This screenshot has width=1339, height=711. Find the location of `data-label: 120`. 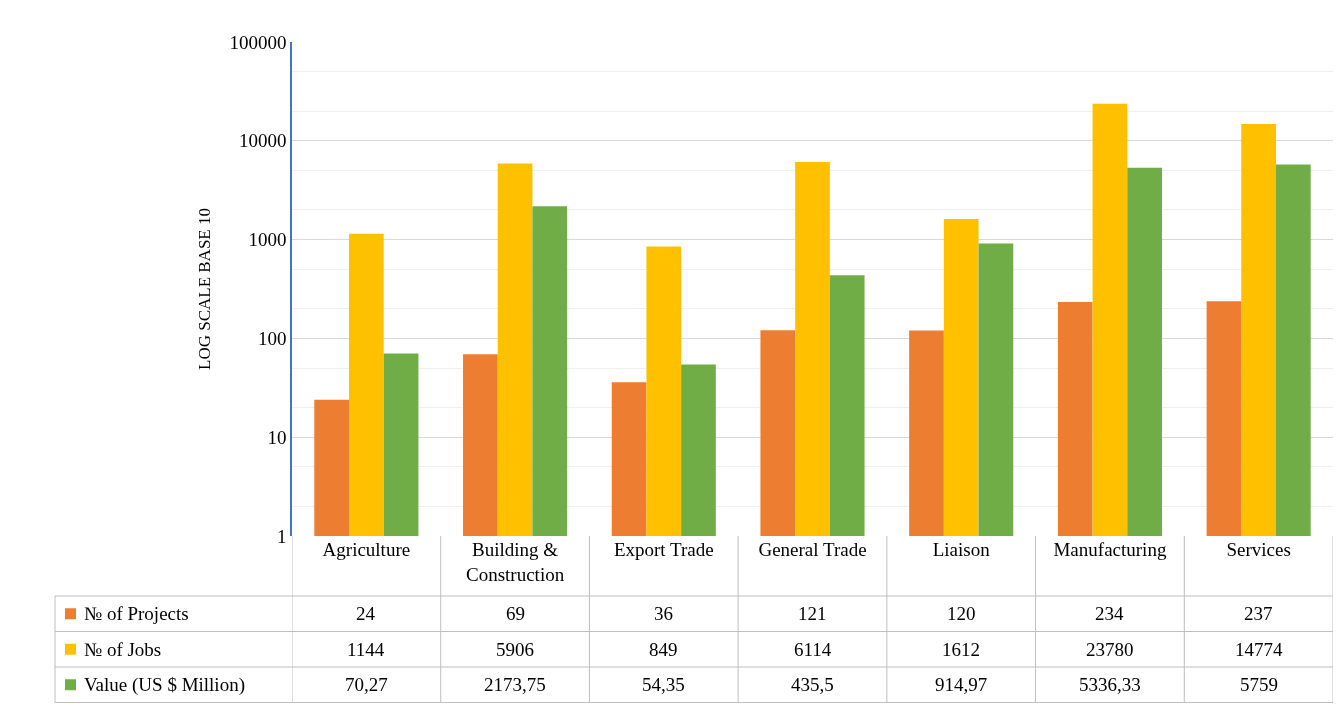

data-label: 120 is located at coordinates (961, 613).